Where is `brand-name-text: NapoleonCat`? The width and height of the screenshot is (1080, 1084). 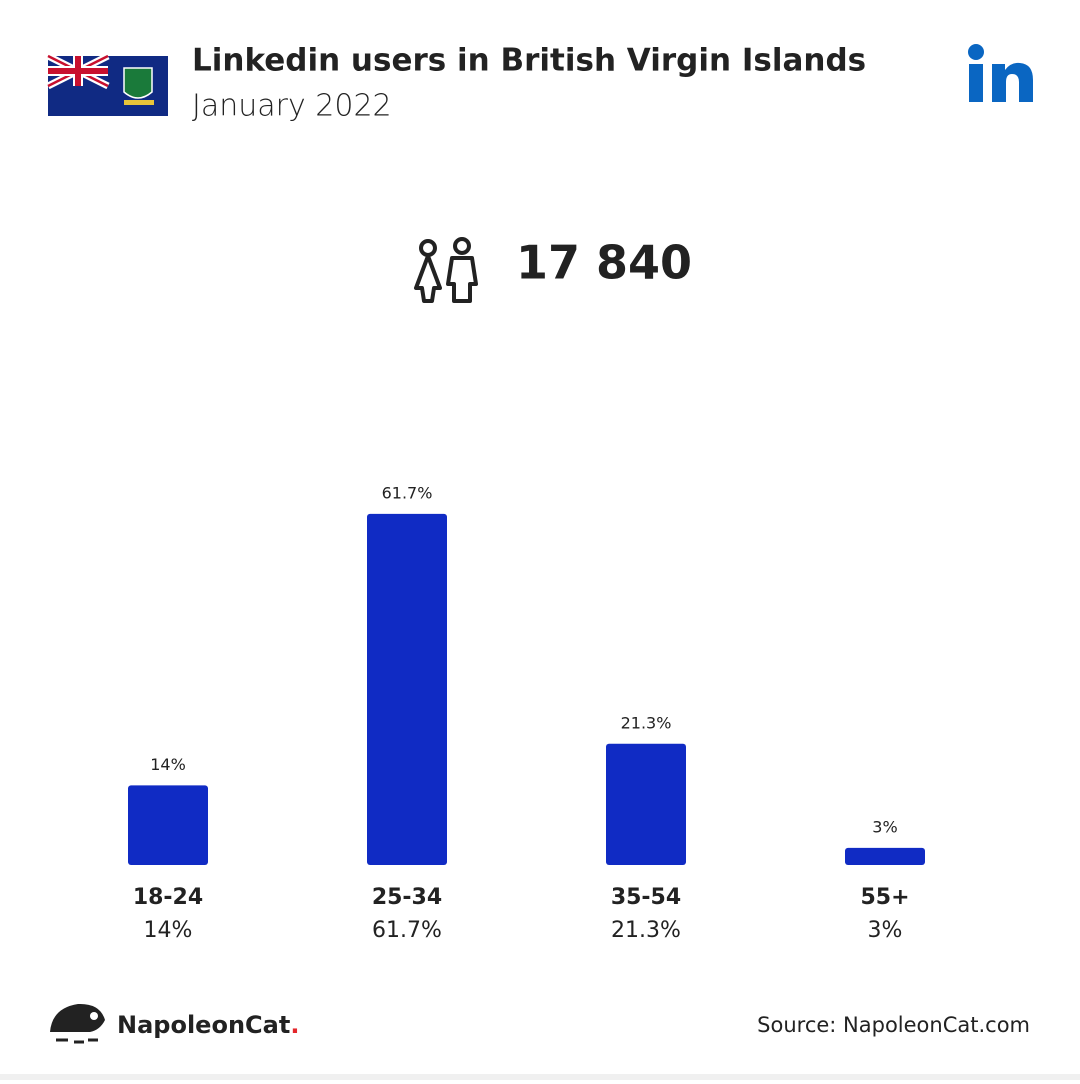 brand-name-text: NapoleonCat is located at coordinates (203, 1025).